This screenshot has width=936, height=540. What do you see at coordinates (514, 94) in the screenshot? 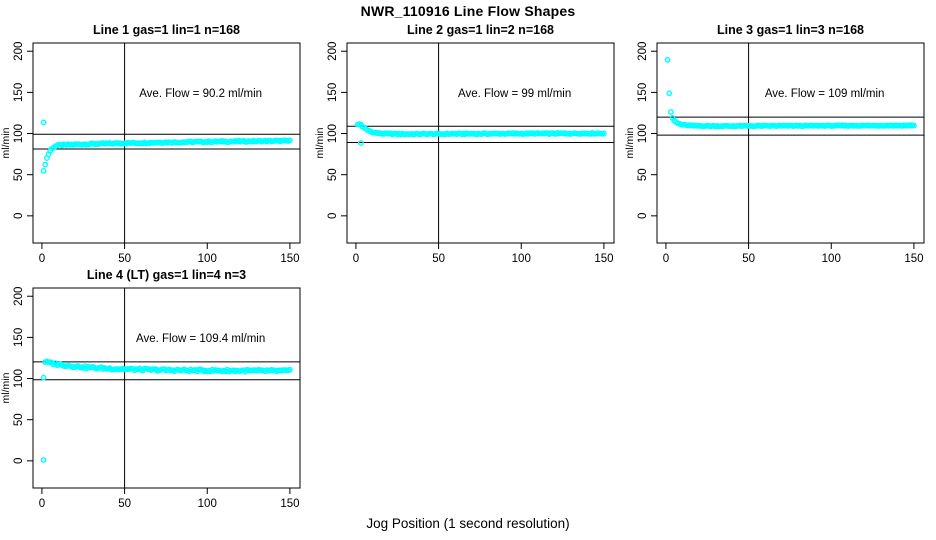
I see `ave-flow-annotation: Ave. Flow = 99 ml/min` at bounding box center [514, 94].